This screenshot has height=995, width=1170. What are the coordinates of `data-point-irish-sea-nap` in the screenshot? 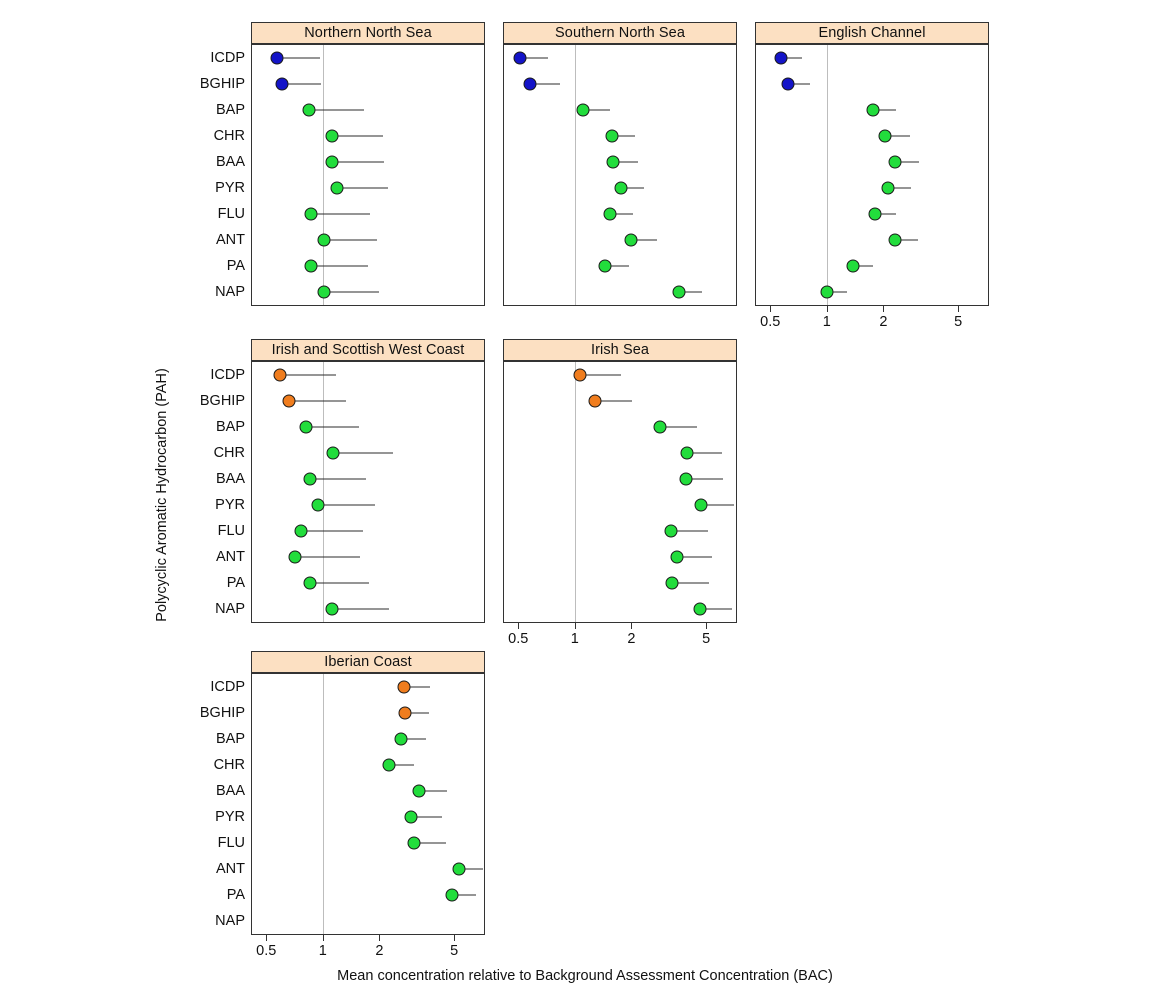 It's located at (700, 609).